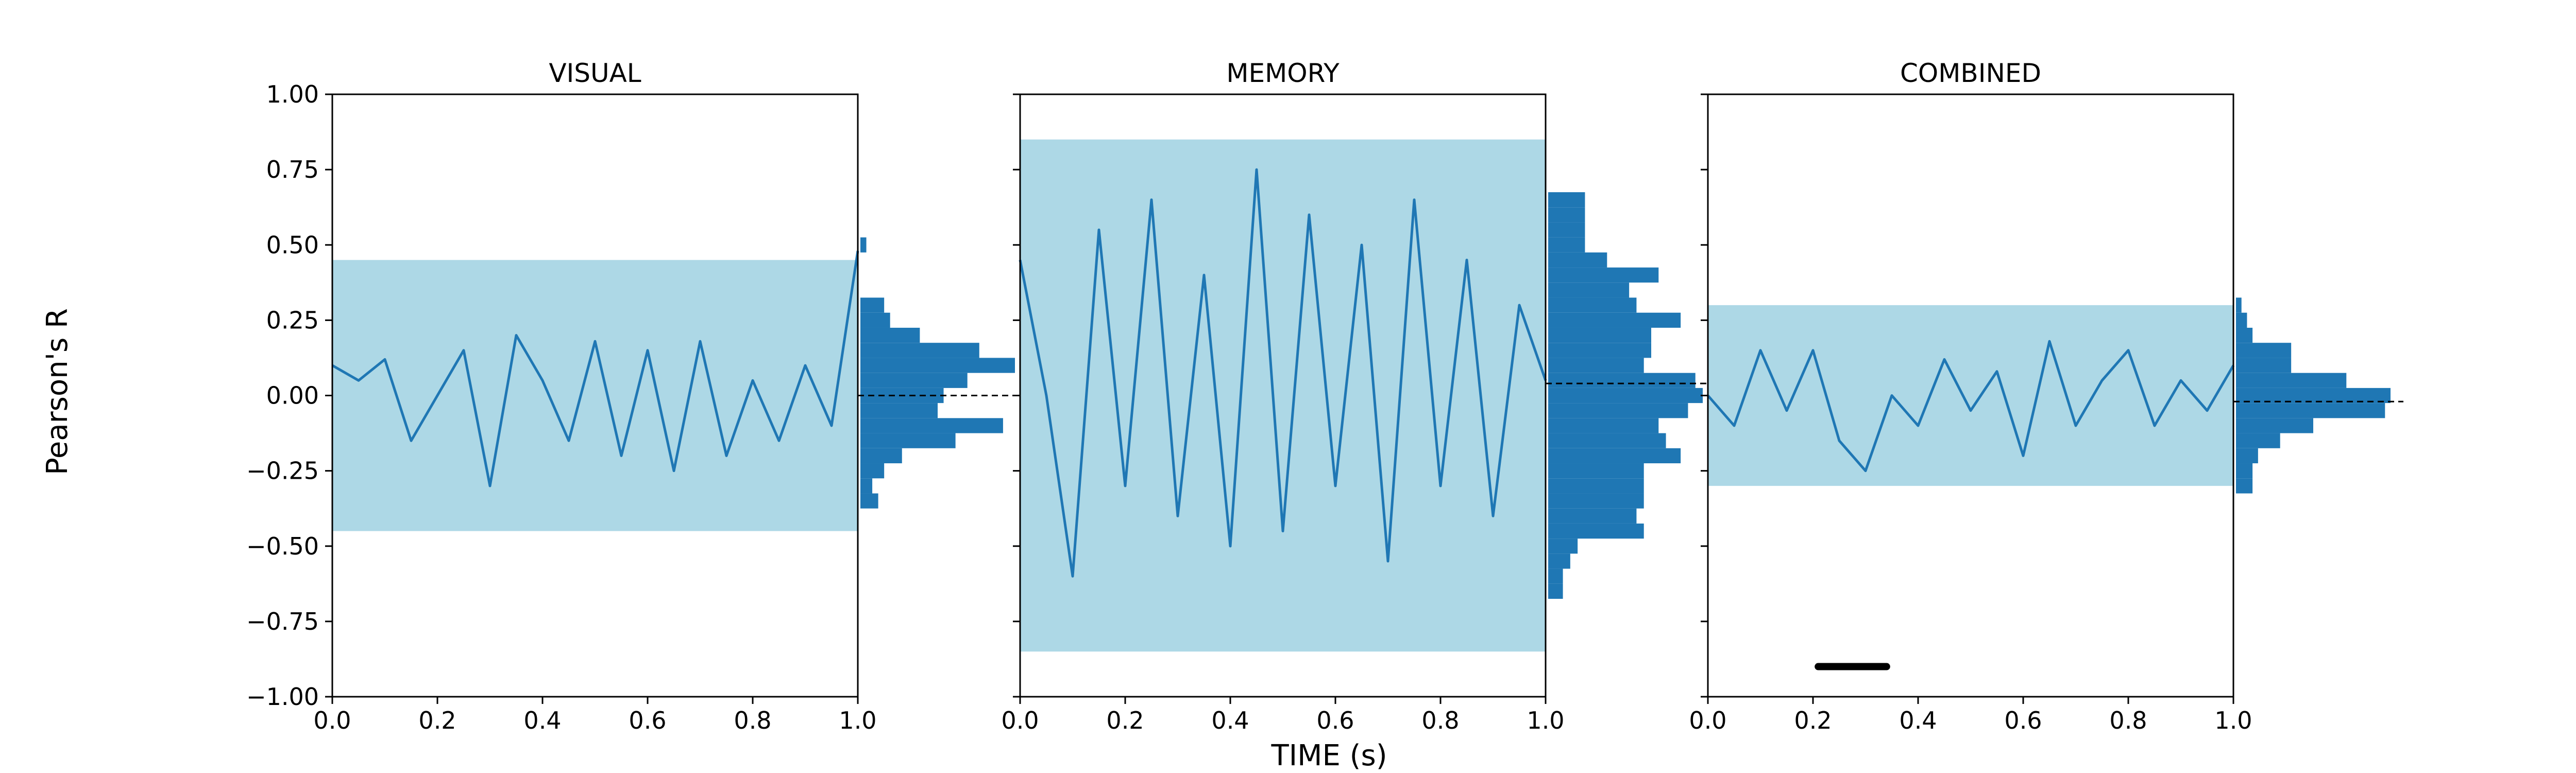  What do you see at coordinates (292, 245) in the screenshot?
I see `y-tick-label: 0.50` at bounding box center [292, 245].